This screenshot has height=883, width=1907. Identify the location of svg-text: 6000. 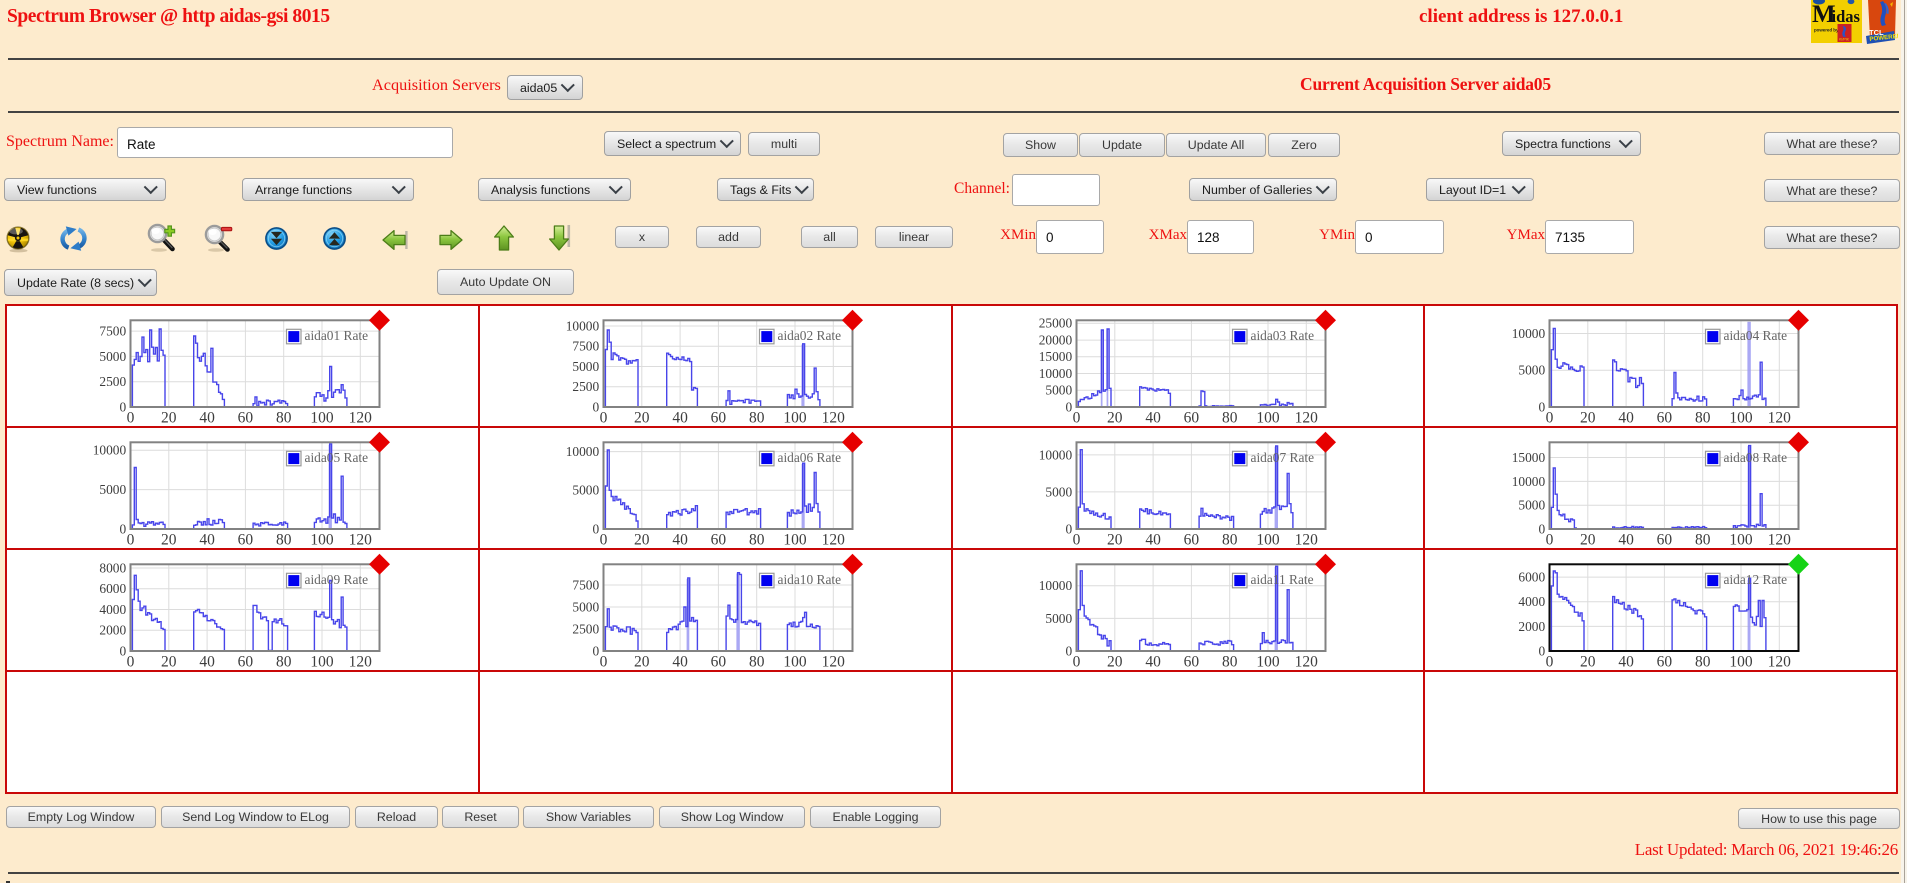
(113, 588).